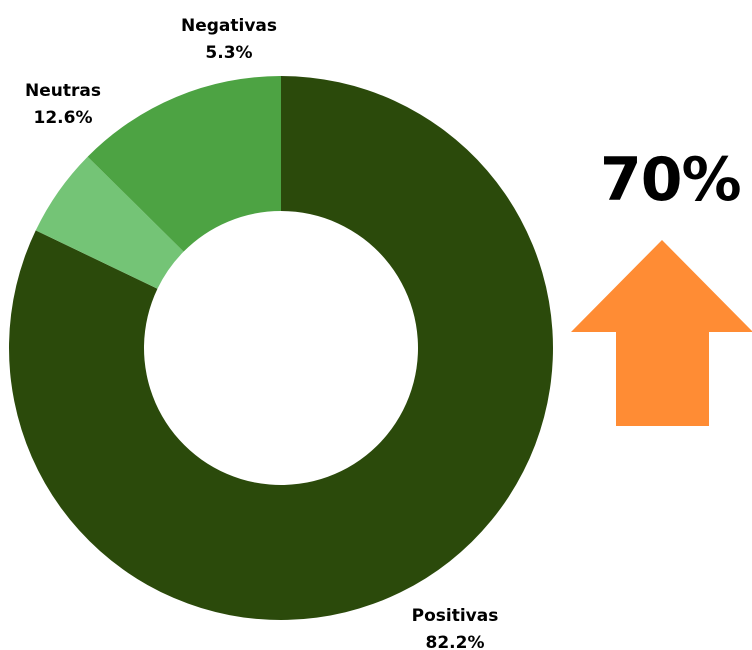 Image resolution: width=752 pixels, height=650 pixels. What do you see at coordinates (455, 616) in the screenshot?
I see `slice-label-positivas: Positivas` at bounding box center [455, 616].